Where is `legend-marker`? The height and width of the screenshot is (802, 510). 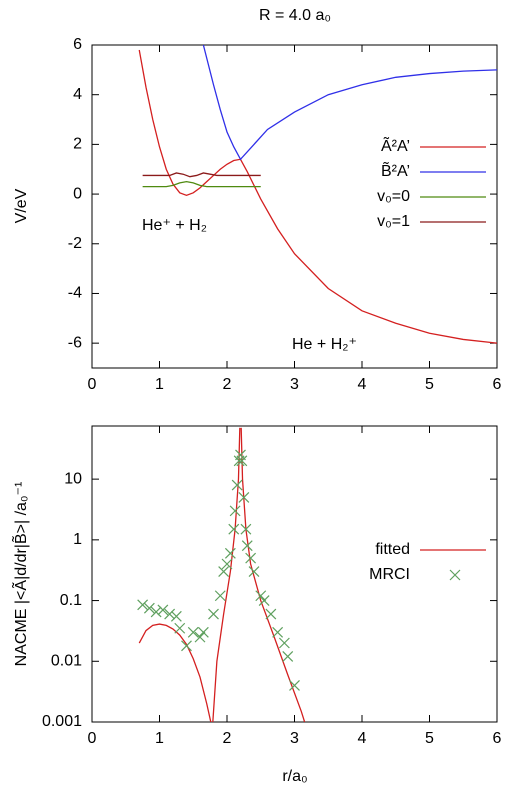 legend-marker is located at coordinates (455, 575).